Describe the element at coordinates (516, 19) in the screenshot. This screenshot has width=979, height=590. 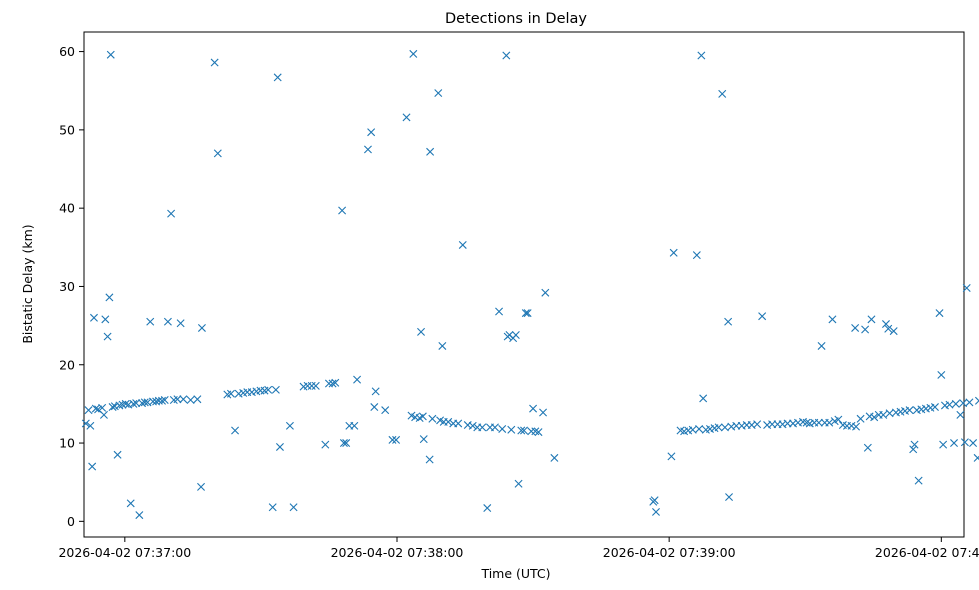
I see `chart-title: Detections in Delay` at that location.